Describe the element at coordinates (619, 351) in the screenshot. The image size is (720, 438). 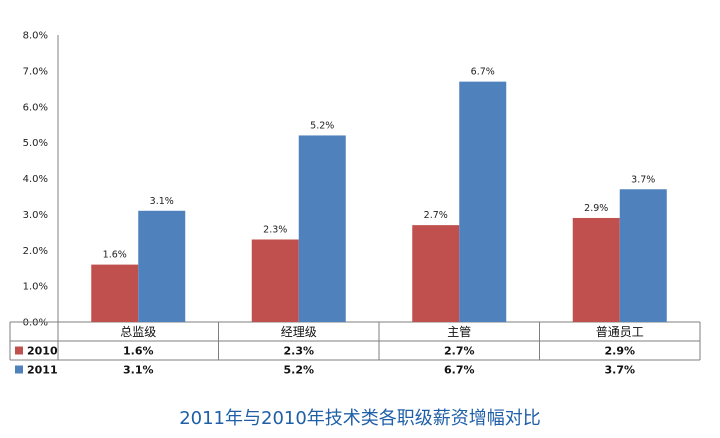
I see `table-cell: 2.9%` at that location.